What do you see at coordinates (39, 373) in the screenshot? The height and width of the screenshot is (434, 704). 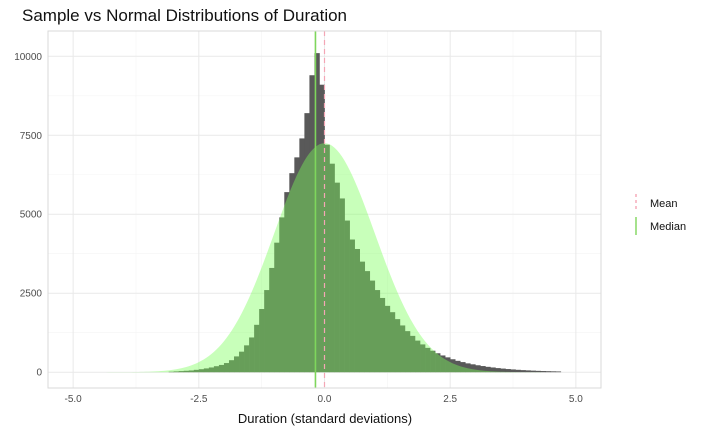 I see `y-tick-label: 0` at bounding box center [39, 373].